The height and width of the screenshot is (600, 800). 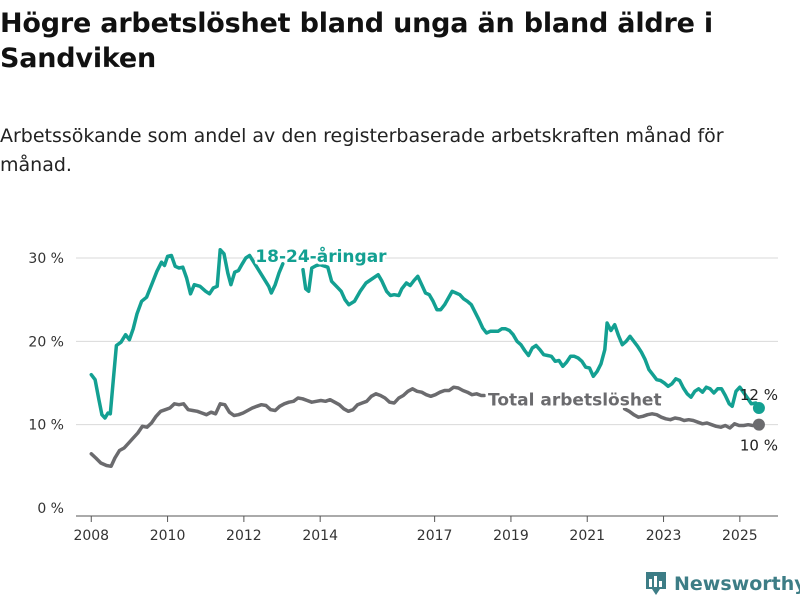 I want to click on y-tick-label: 30 %, so click(x=46, y=259).